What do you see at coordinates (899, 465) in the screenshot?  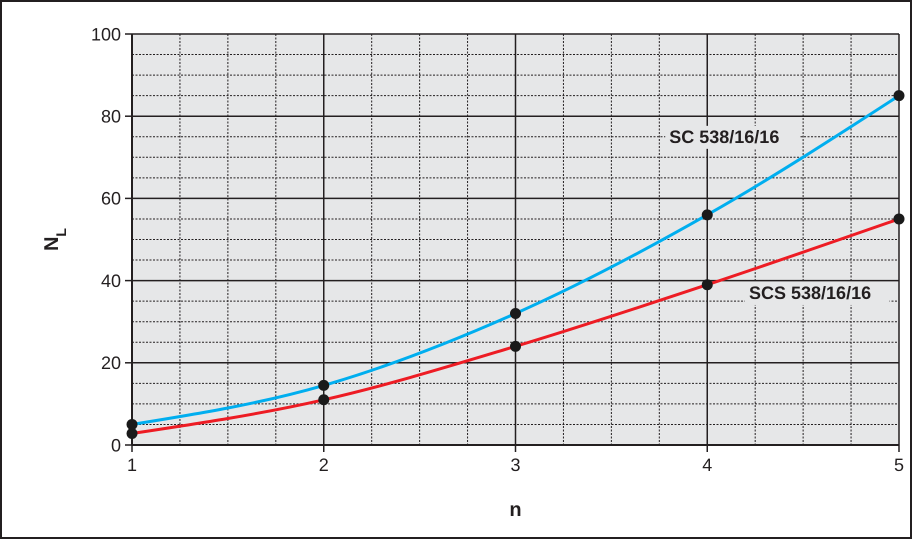 I see `x-tick-label: 5` at bounding box center [899, 465].